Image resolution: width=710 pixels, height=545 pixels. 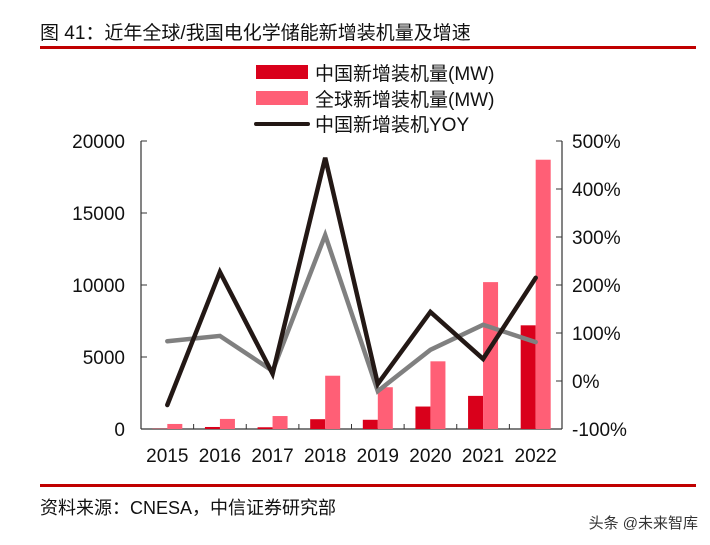 What do you see at coordinates (282, 72) in the screenshot?
I see `legend-swatch-china-bar` at bounding box center [282, 72].